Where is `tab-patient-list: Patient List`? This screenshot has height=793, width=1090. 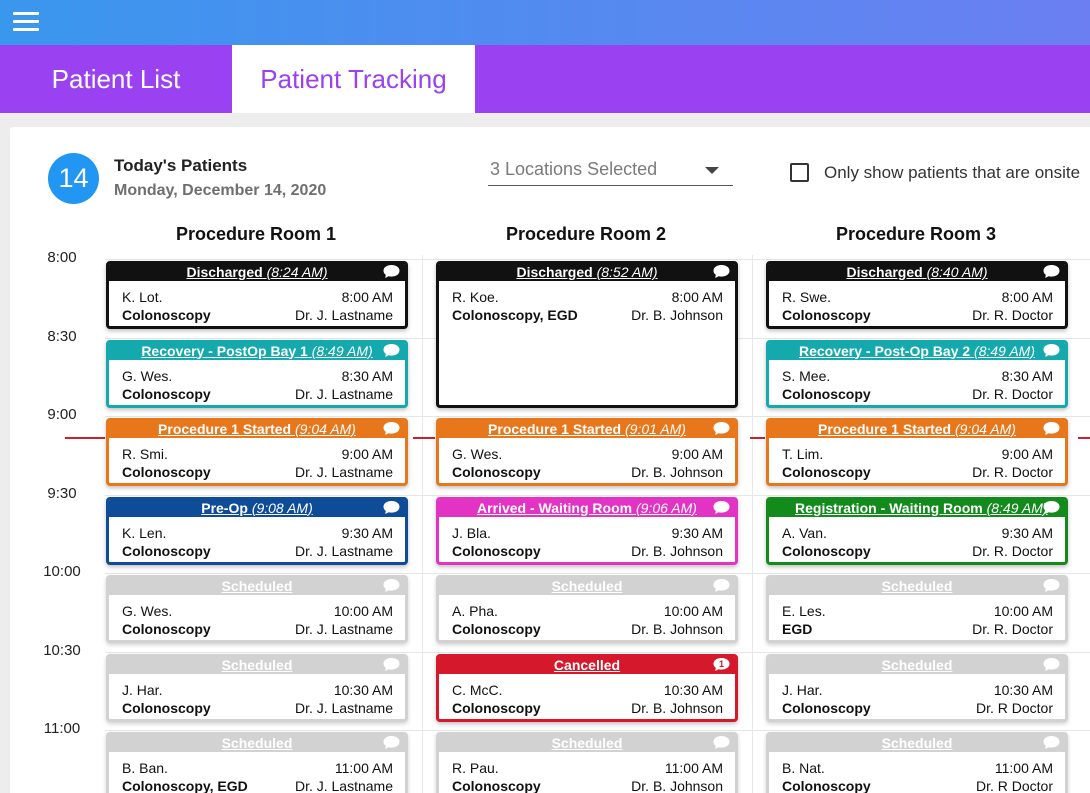 tab-patient-list: Patient List is located at coordinates (116, 79).